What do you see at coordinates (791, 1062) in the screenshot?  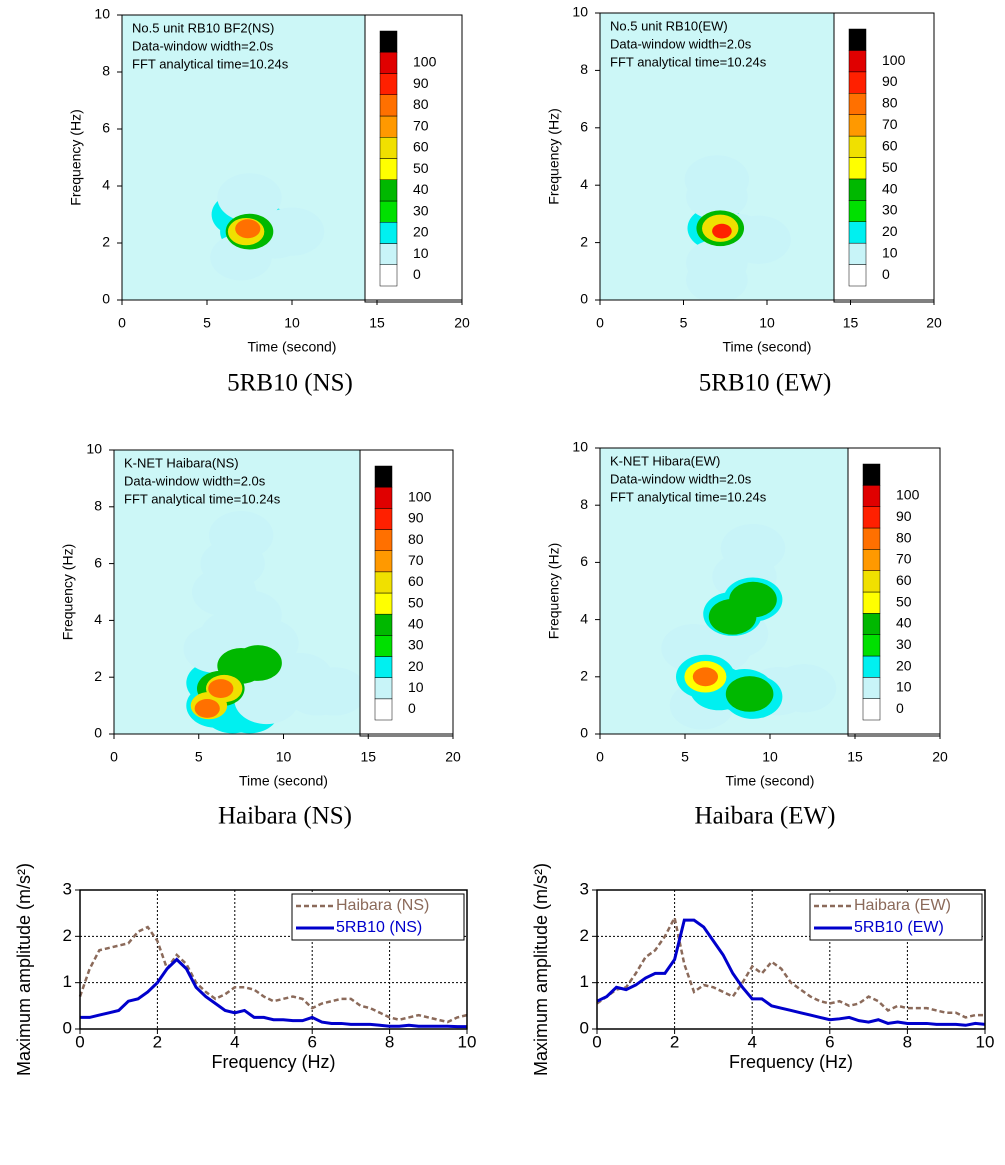 I see `x-axis-label: Frequency (Hz)` at bounding box center [791, 1062].